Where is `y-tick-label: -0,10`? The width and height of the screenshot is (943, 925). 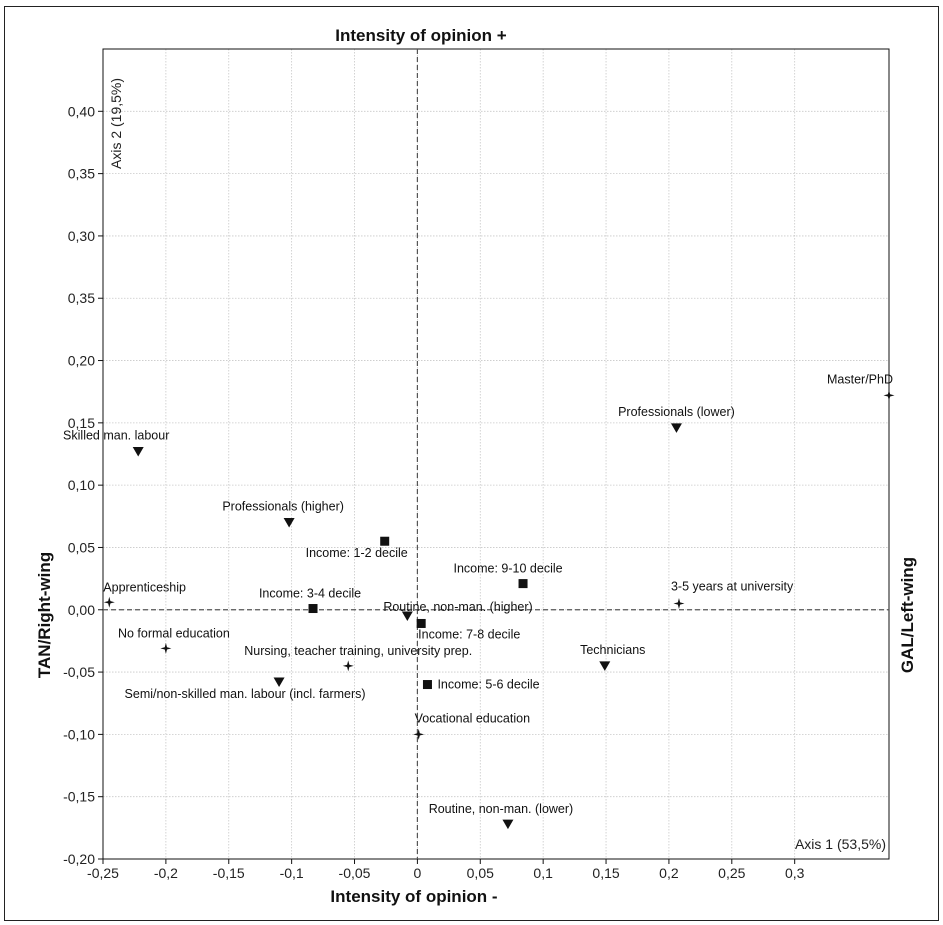
y-tick-label: -0,10 is located at coordinates (79, 734).